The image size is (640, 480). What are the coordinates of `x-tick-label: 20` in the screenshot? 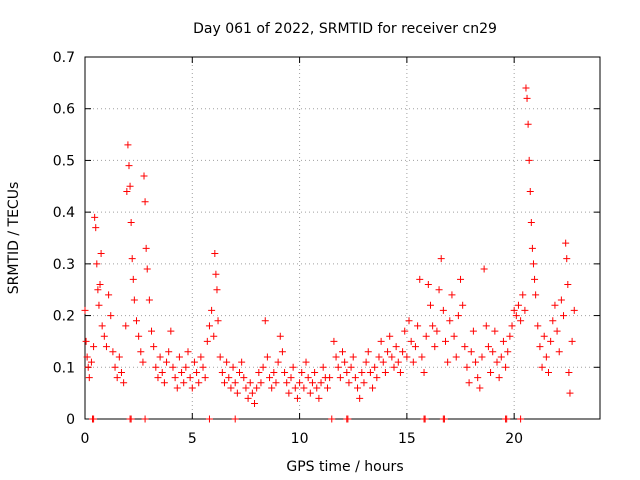 It's located at (514, 439).